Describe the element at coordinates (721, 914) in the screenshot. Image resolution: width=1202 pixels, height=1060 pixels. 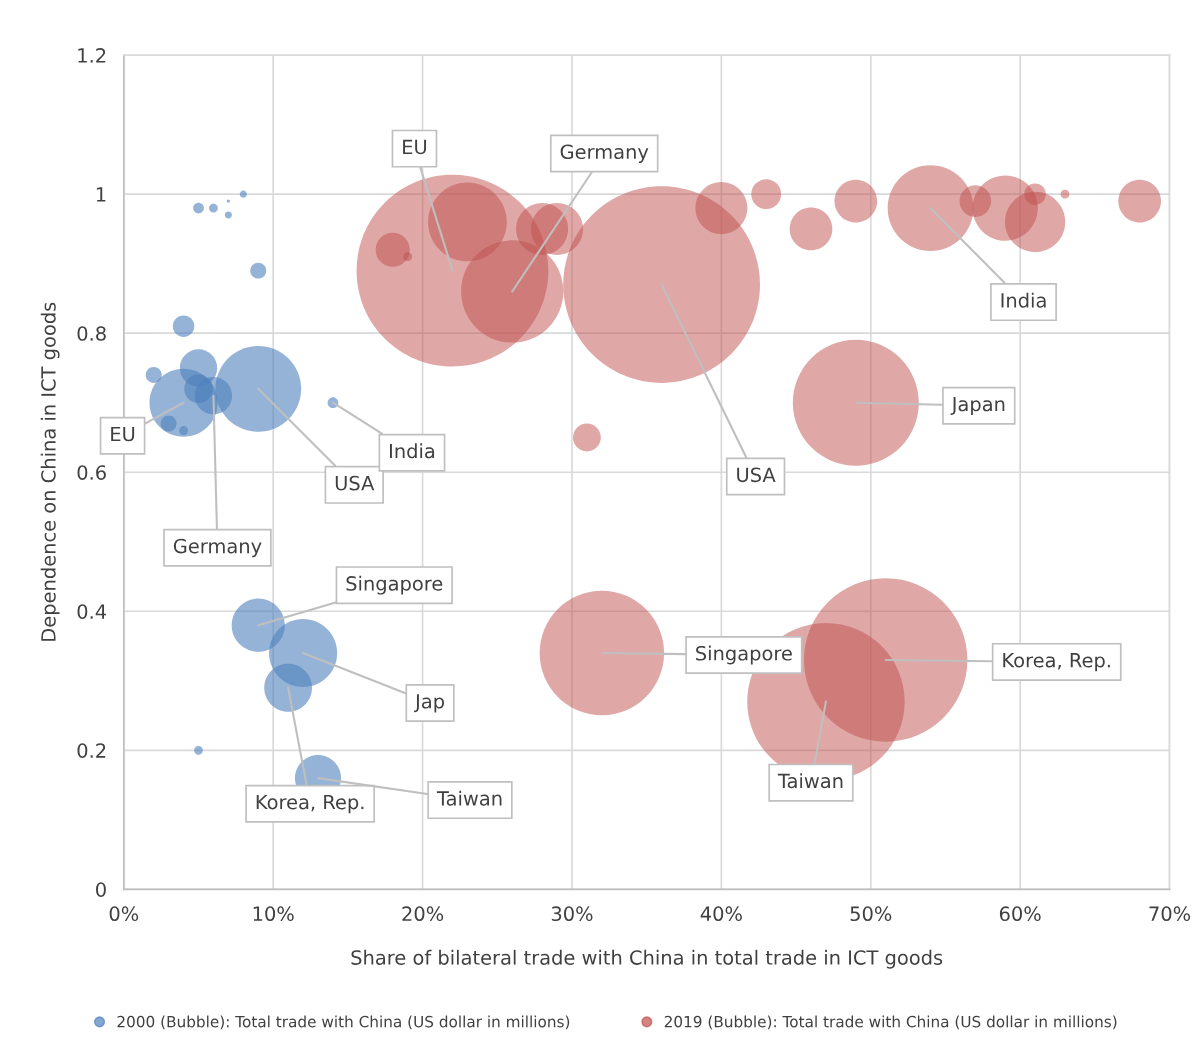
I see `x-tick-label: 40%` at that location.